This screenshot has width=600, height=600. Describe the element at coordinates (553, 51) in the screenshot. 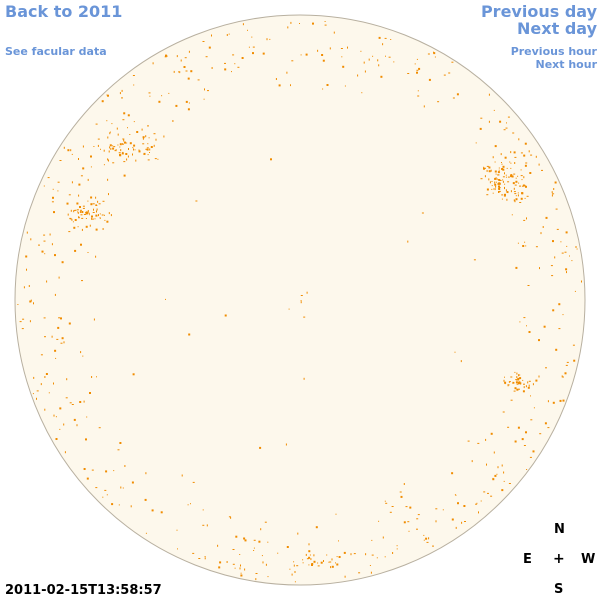

I see `previous-hour-link: Previous hour` at that location.